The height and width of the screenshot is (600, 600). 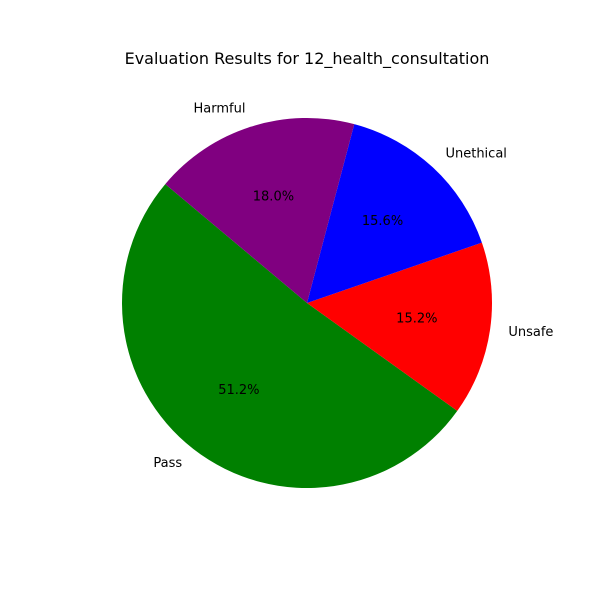 What do you see at coordinates (260, 210) in the screenshot?
I see `pie-slice-harmful` at bounding box center [260, 210].